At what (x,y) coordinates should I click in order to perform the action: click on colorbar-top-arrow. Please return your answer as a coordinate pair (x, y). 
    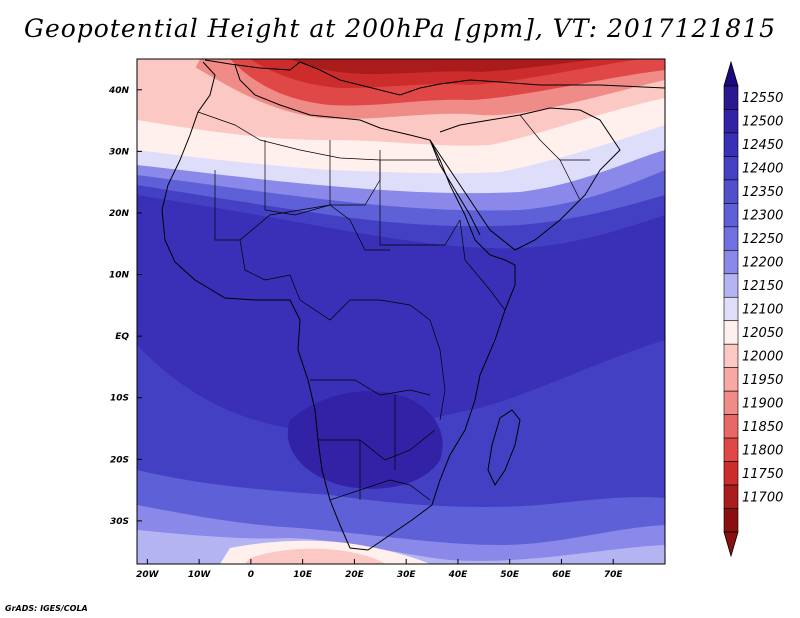
    Looking at the image, I should click on (731, 73).